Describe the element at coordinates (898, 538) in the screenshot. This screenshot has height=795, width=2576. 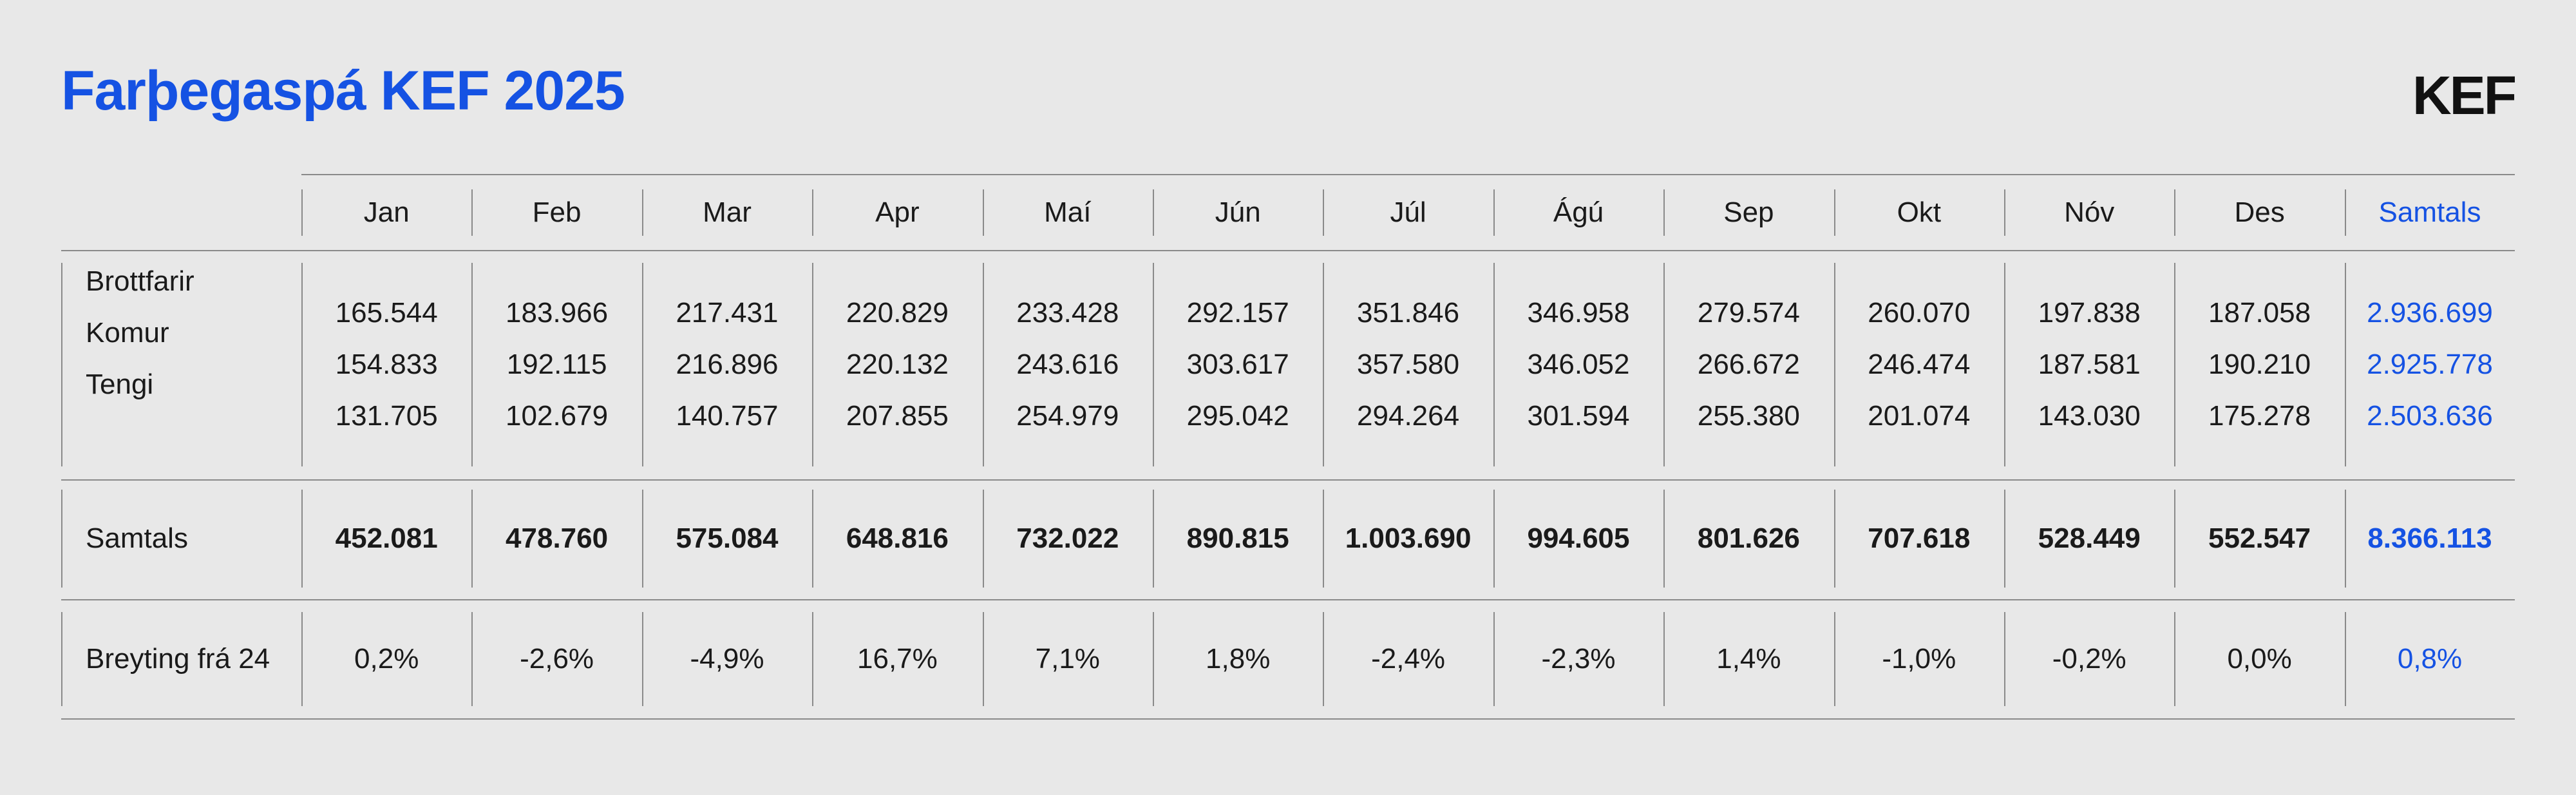
I see `samtals-value: 648.816` at that location.